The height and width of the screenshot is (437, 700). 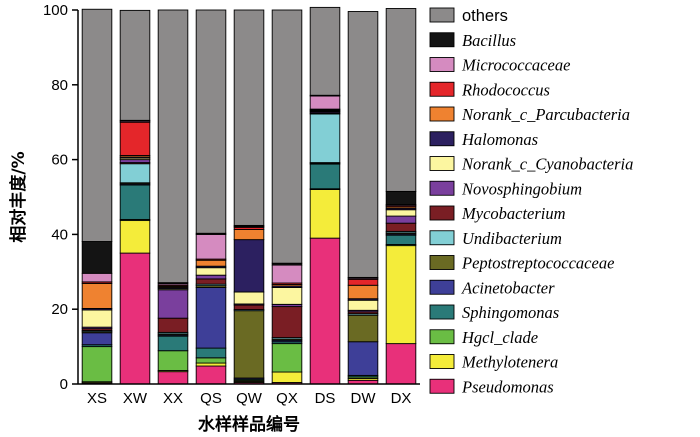 What do you see at coordinates (507, 386) in the screenshot?
I see `legend-label-0: Pseudomonas` at bounding box center [507, 386].